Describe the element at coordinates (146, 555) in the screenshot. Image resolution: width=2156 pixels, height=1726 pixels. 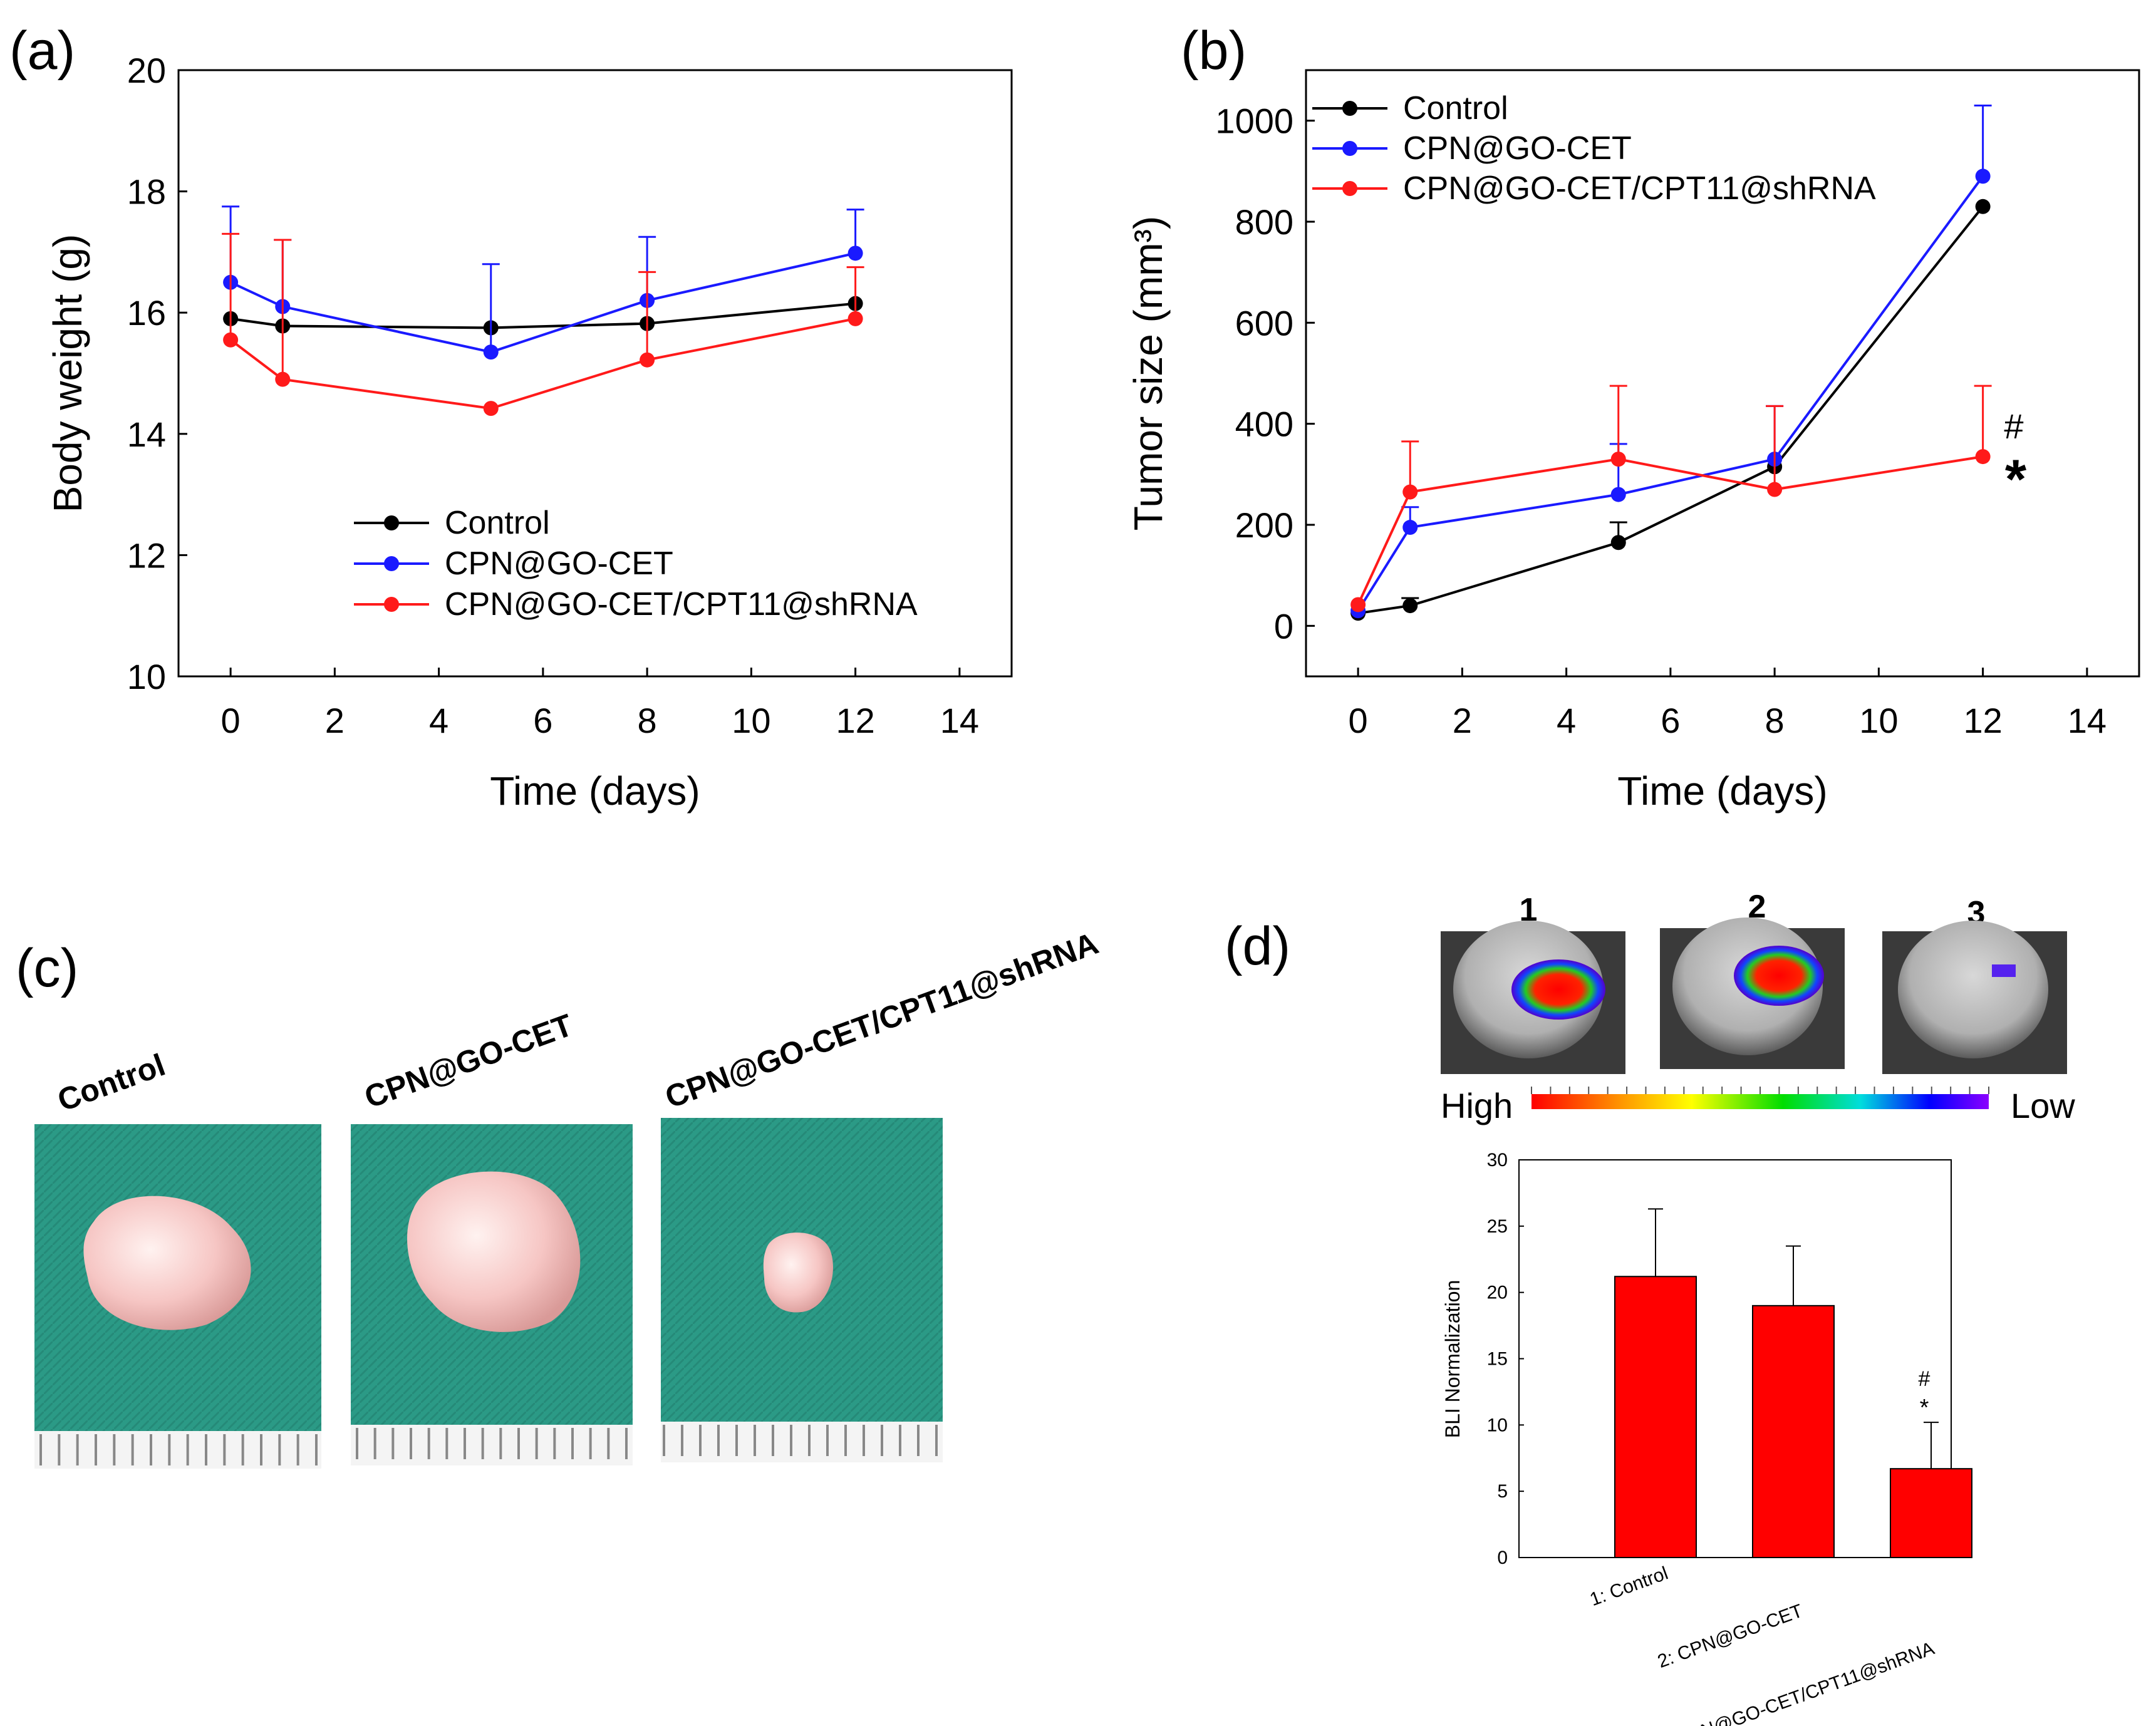
I see `y-tick-label: 12` at that location.